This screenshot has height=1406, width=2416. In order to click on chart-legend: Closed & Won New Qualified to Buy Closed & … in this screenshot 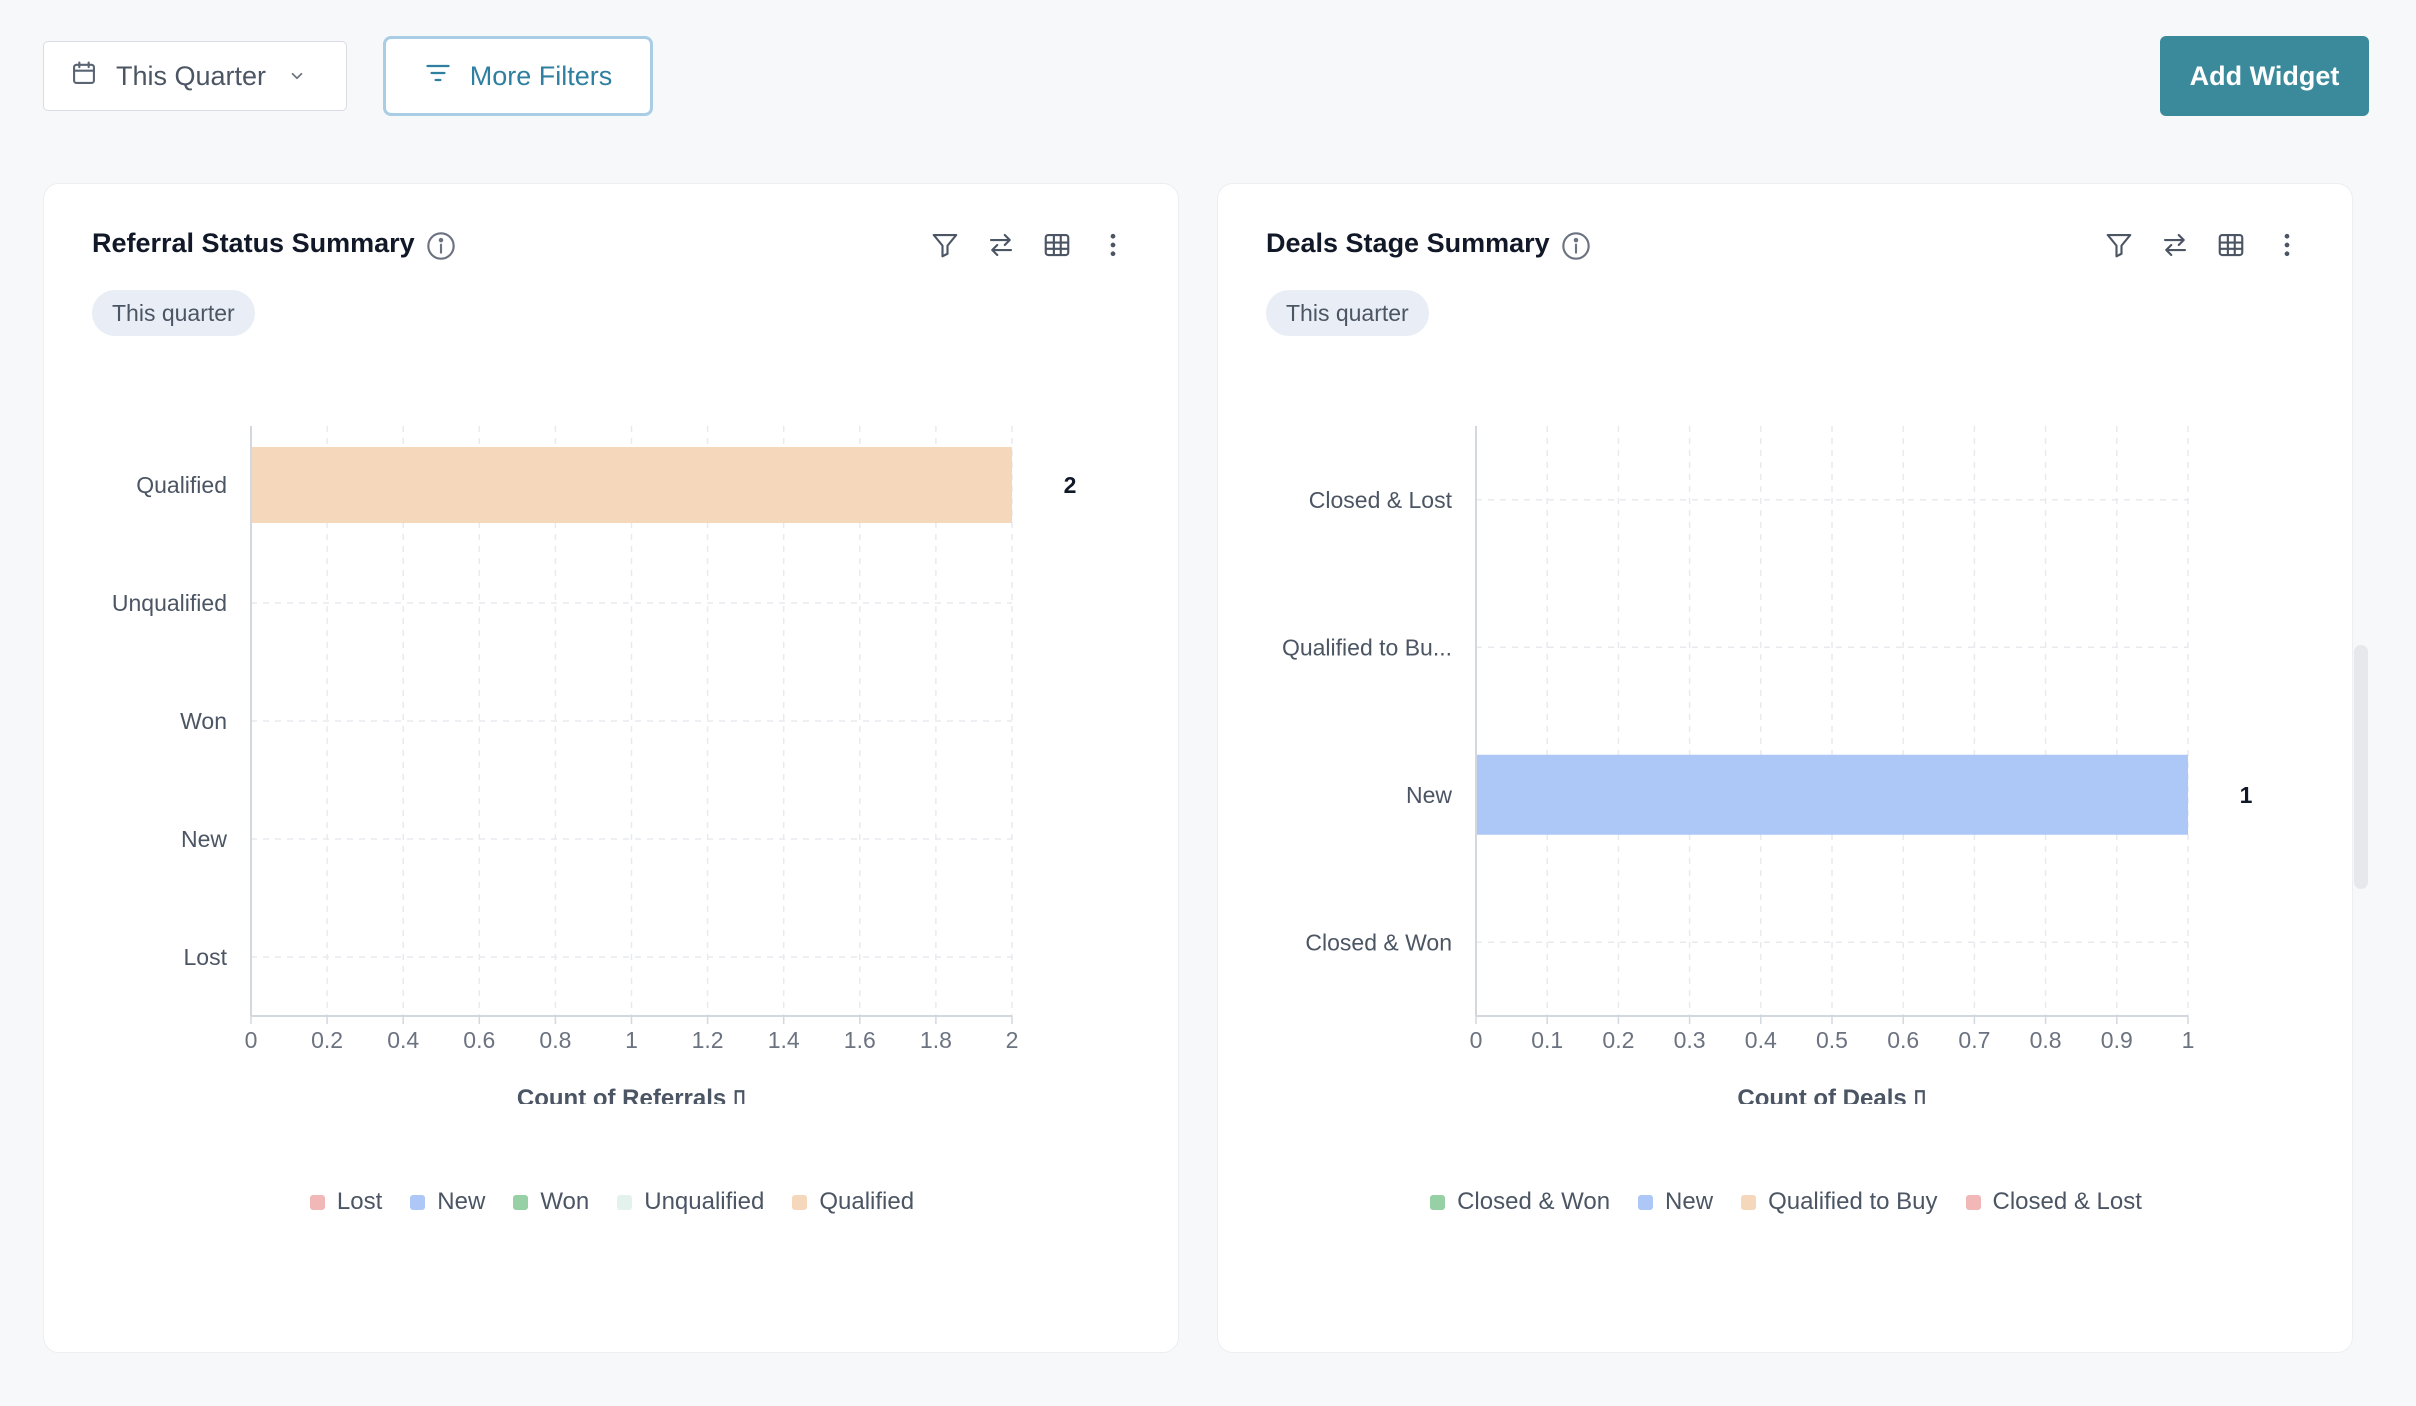, I will do `click(1786, 1202)`.